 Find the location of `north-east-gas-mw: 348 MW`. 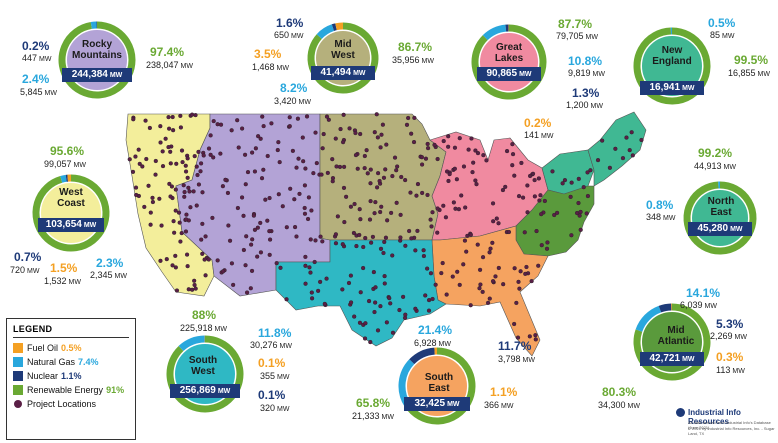

north-east-gas-mw: 348 MW is located at coordinates (661, 217).